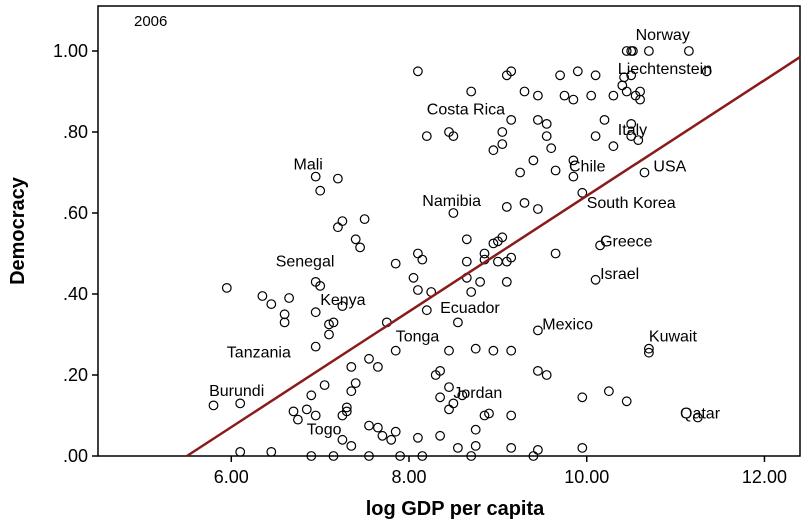 The height and width of the screenshot is (527, 807). Describe the element at coordinates (18, 230) in the screenshot. I see `y-axis-title: Democracy` at that location.